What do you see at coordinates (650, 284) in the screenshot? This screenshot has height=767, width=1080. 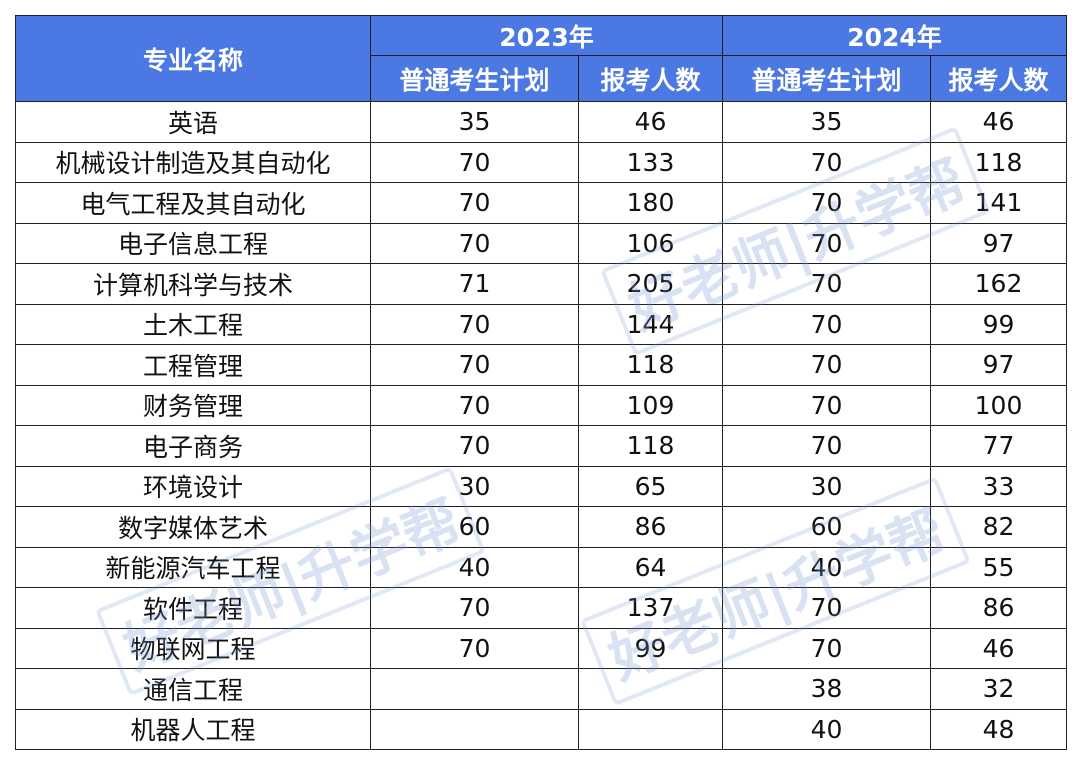 I see `cell-applicants-2023: 205` at bounding box center [650, 284].